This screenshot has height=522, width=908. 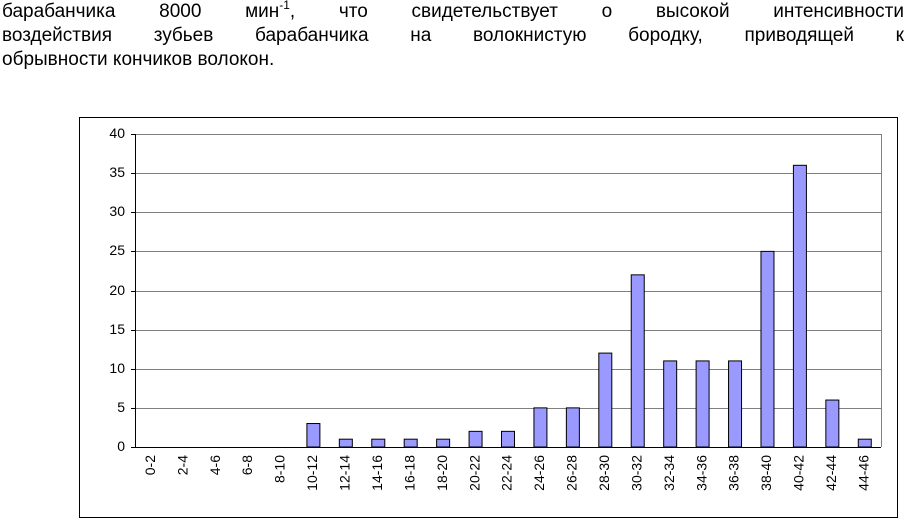 I want to click on x-tick-label: 38-40, so click(x=766, y=473).